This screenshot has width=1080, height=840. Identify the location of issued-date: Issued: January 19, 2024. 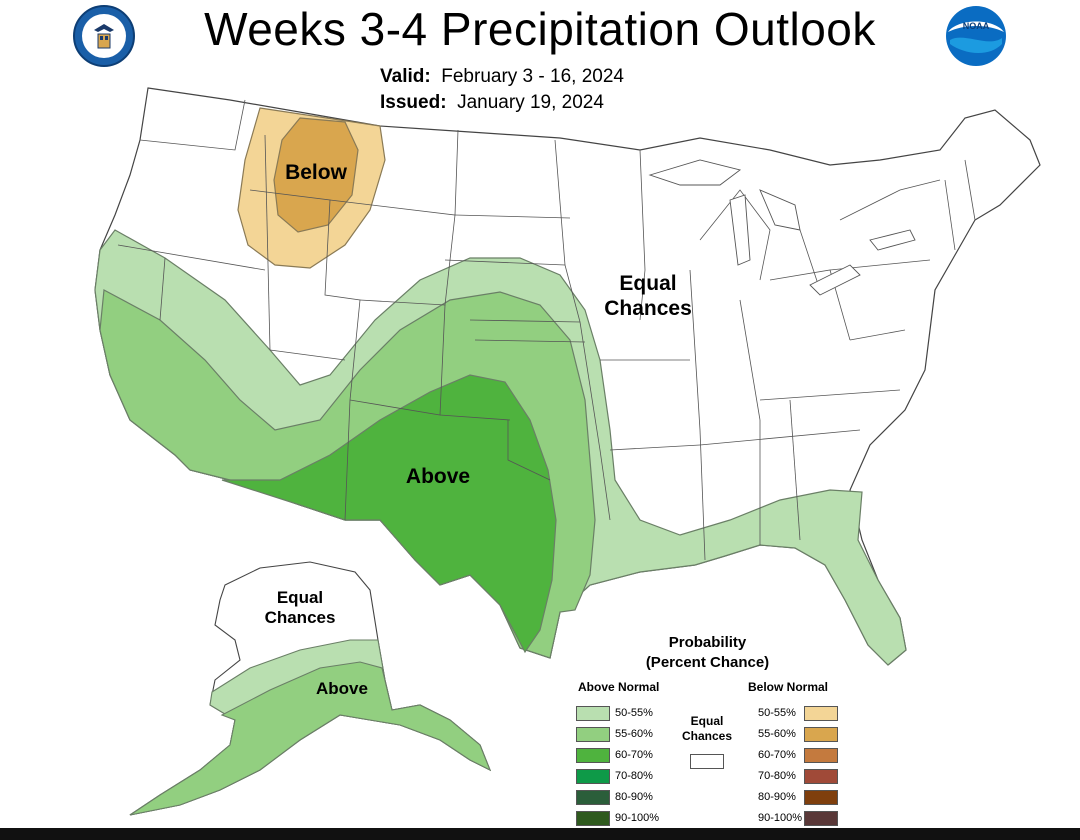
(492, 103).